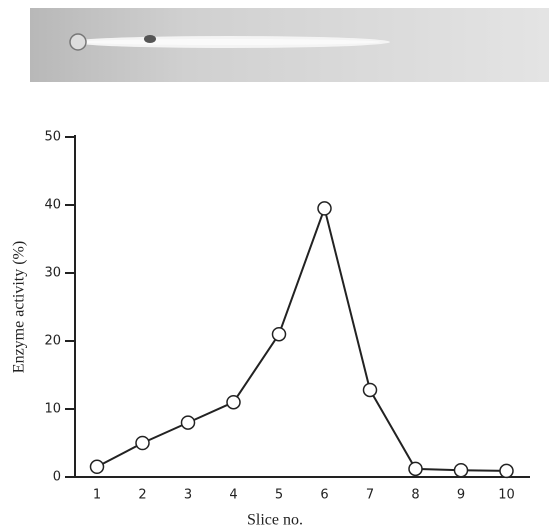 The height and width of the screenshot is (532, 549). Describe the element at coordinates (415, 495) in the screenshot. I see `x-tick-label: 8` at that location.